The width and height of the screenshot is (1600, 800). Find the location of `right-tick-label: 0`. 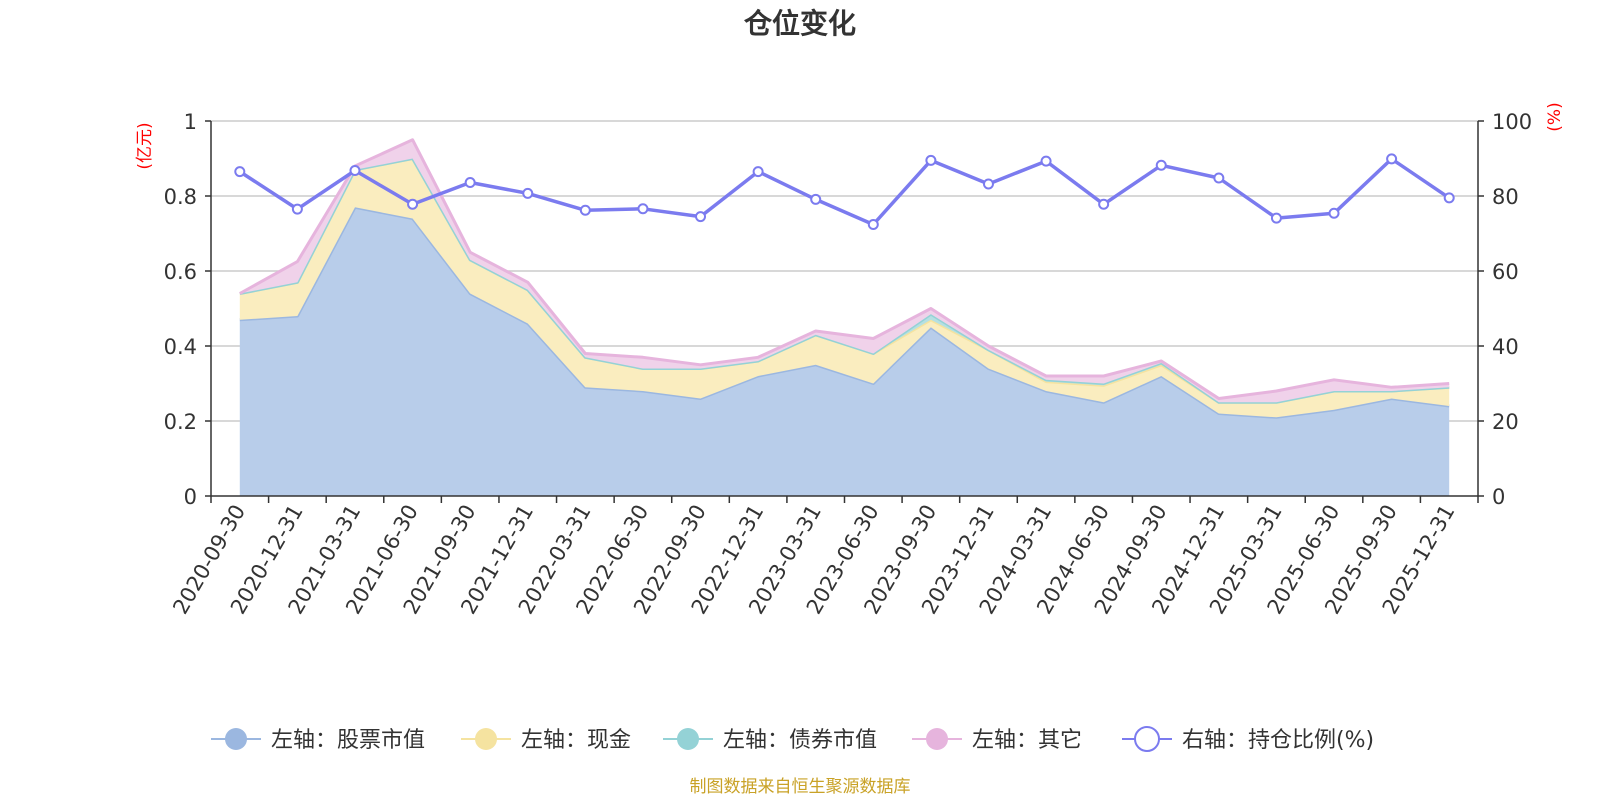

right-tick-label: 0 is located at coordinates (1498, 497).